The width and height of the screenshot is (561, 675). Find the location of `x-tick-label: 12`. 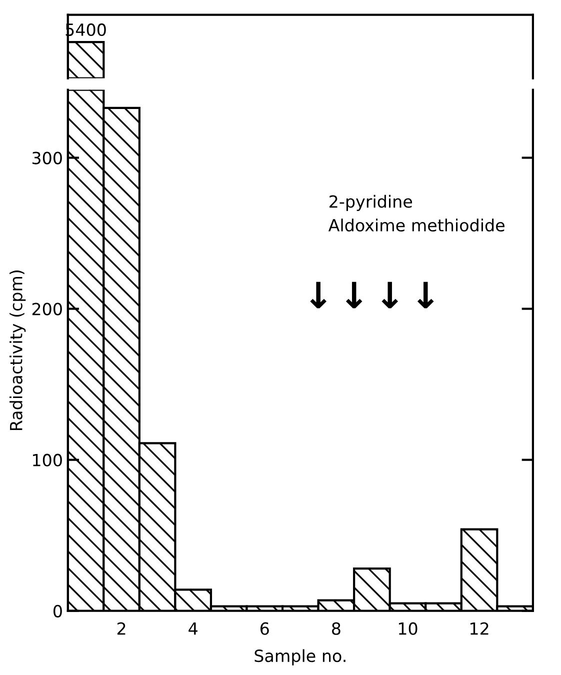

x-tick-label: 12 is located at coordinates (479, 628).